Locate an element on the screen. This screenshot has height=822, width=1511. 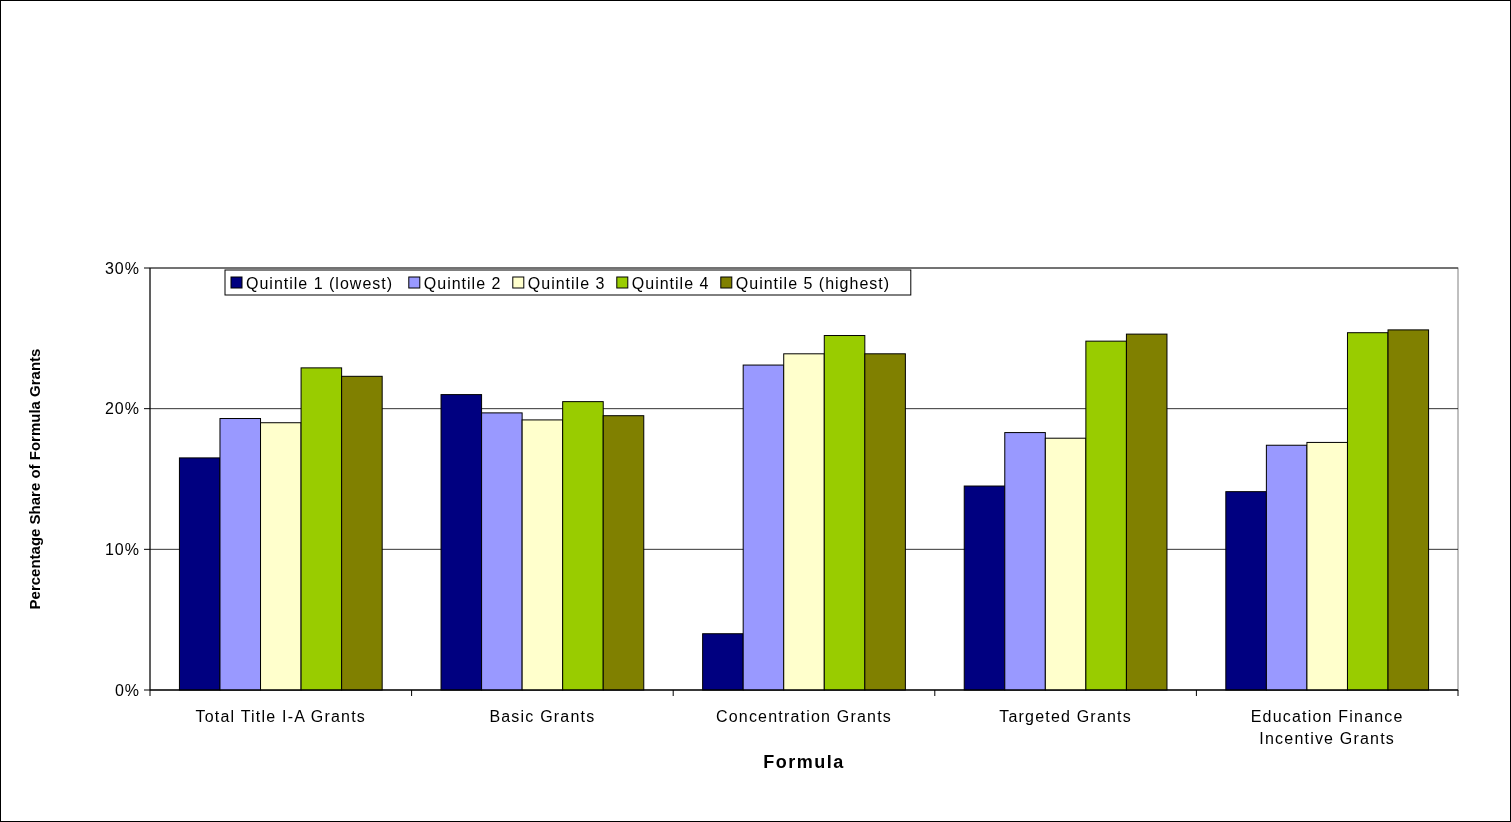
legend-label: Quintile 4 is located at coordinates (670, 283).